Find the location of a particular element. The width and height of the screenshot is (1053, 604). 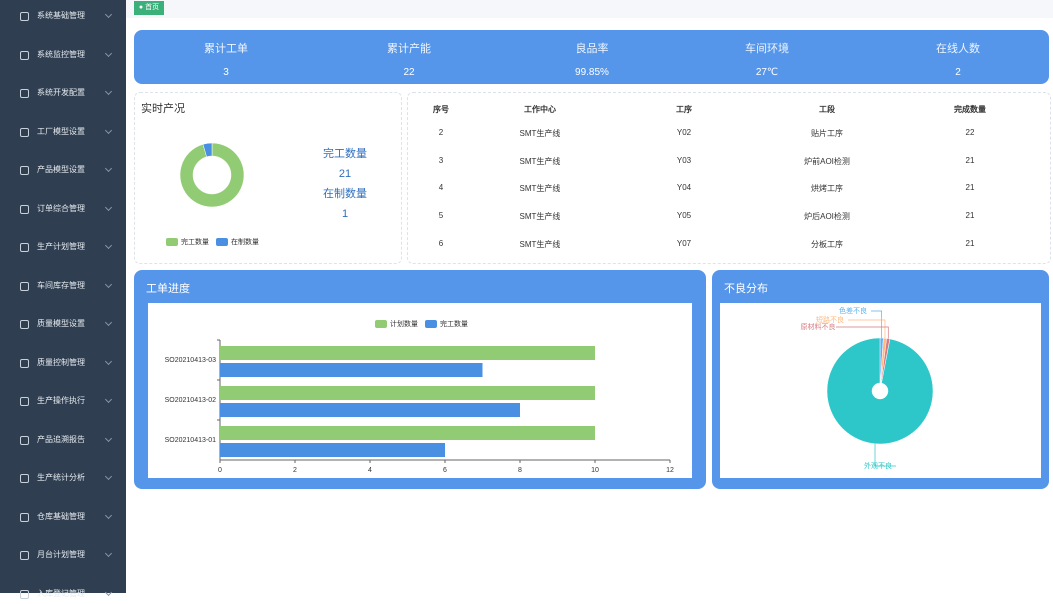

table-cell: 烘烤工序 is located at coordinates (827, 189).